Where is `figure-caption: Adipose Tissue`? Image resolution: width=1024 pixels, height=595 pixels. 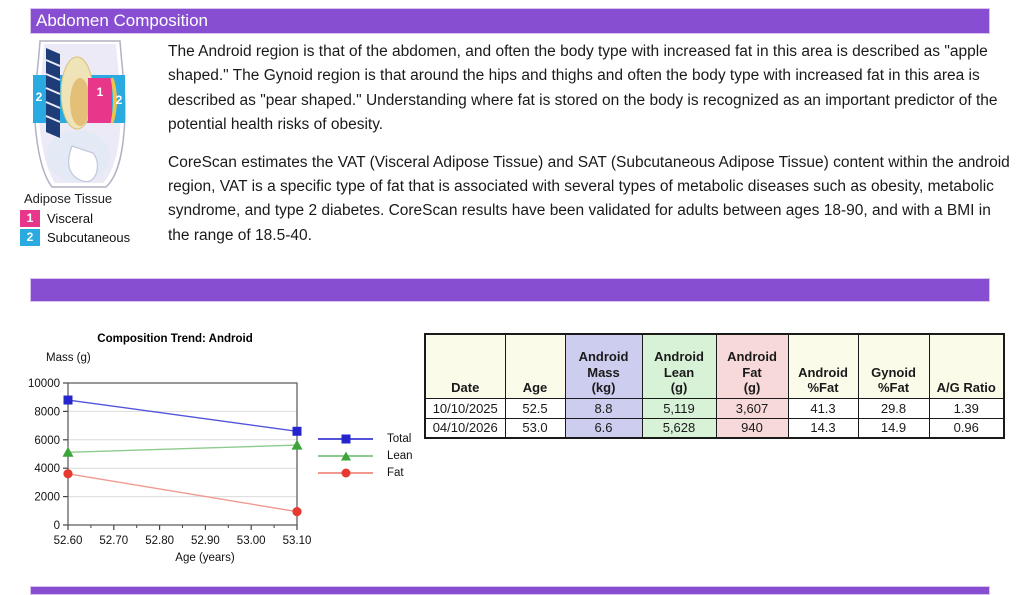 figure-caption: Adipose Tissue is located at coordinates (68, 198).